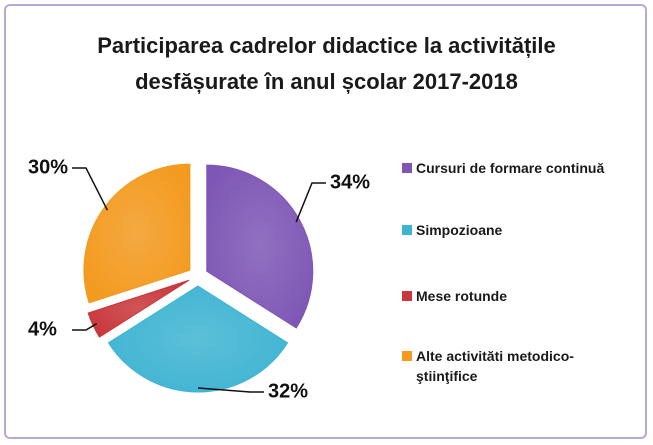  I want to click on legend-entry: Mese rotunde, so click(516, 296).